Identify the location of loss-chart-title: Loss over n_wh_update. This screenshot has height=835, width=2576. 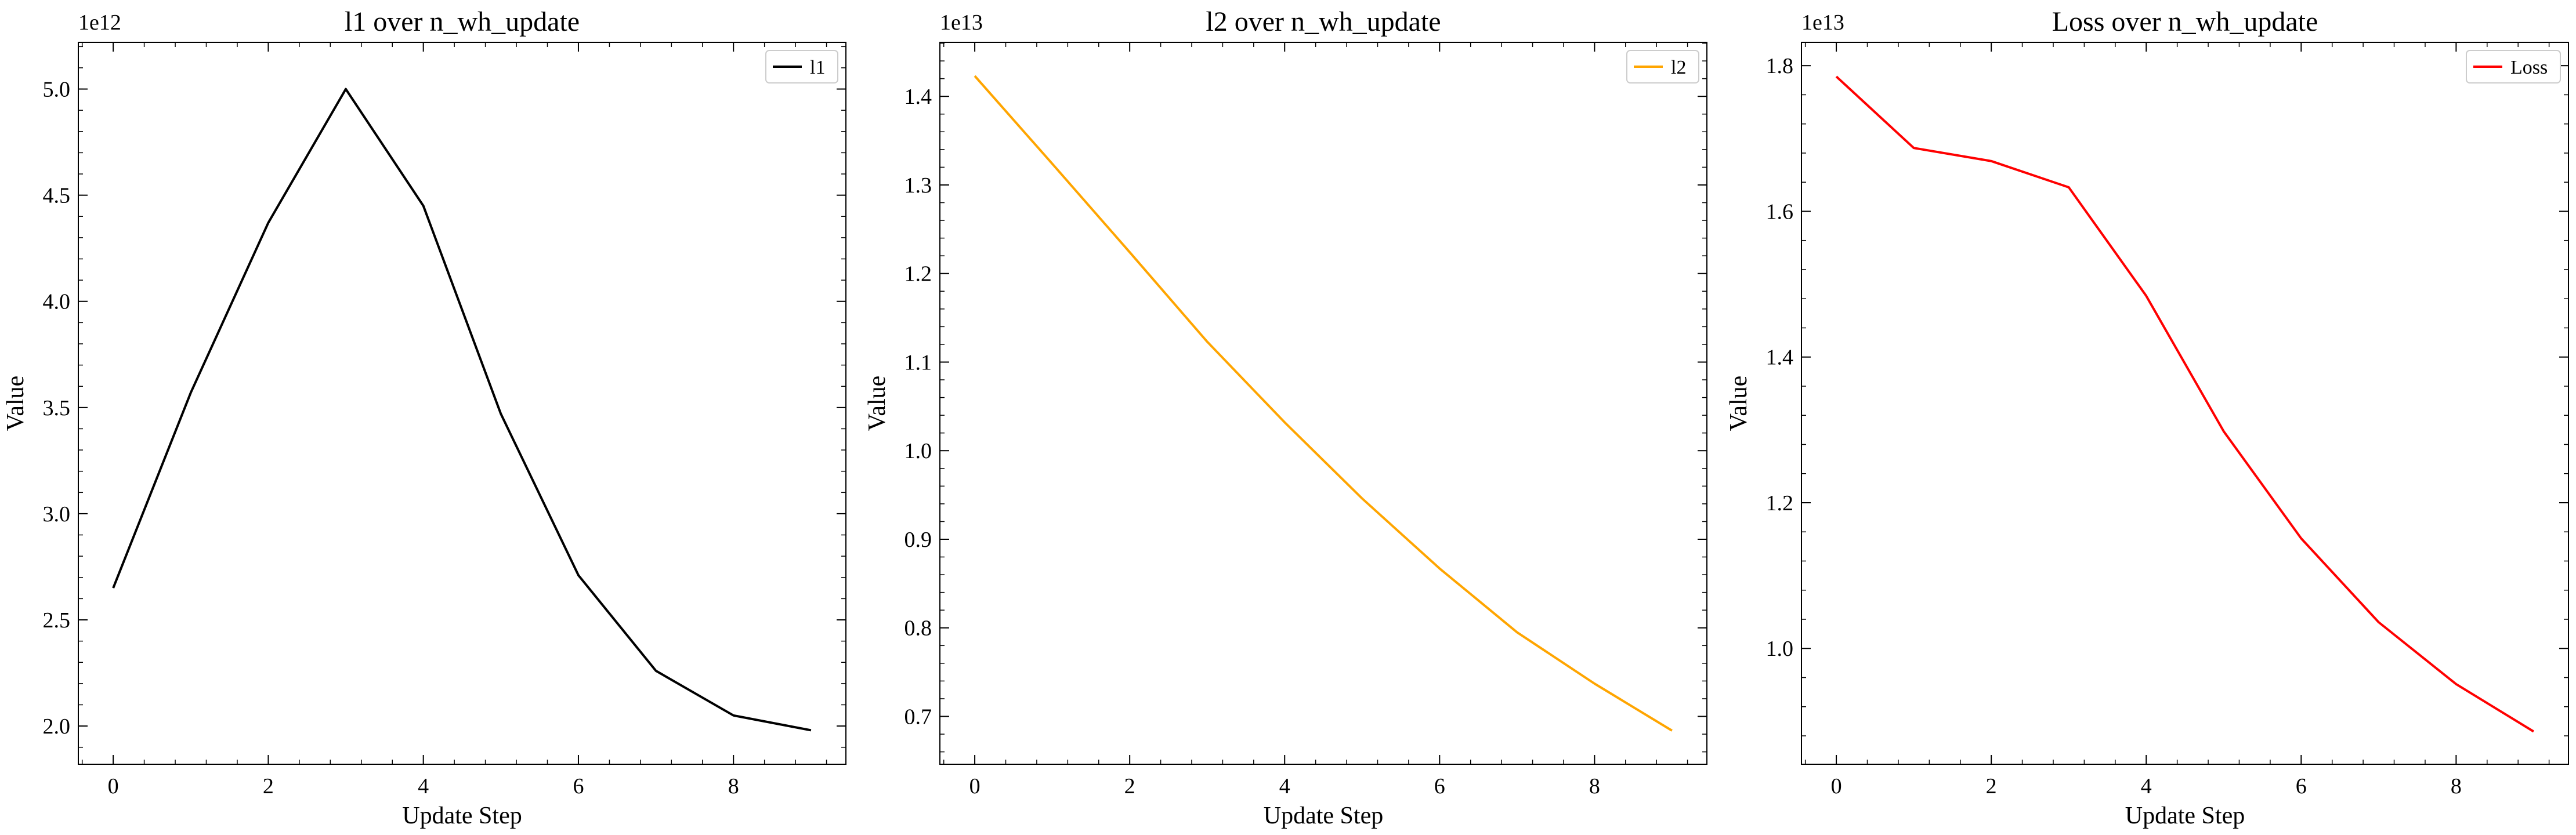
(2185, 22).